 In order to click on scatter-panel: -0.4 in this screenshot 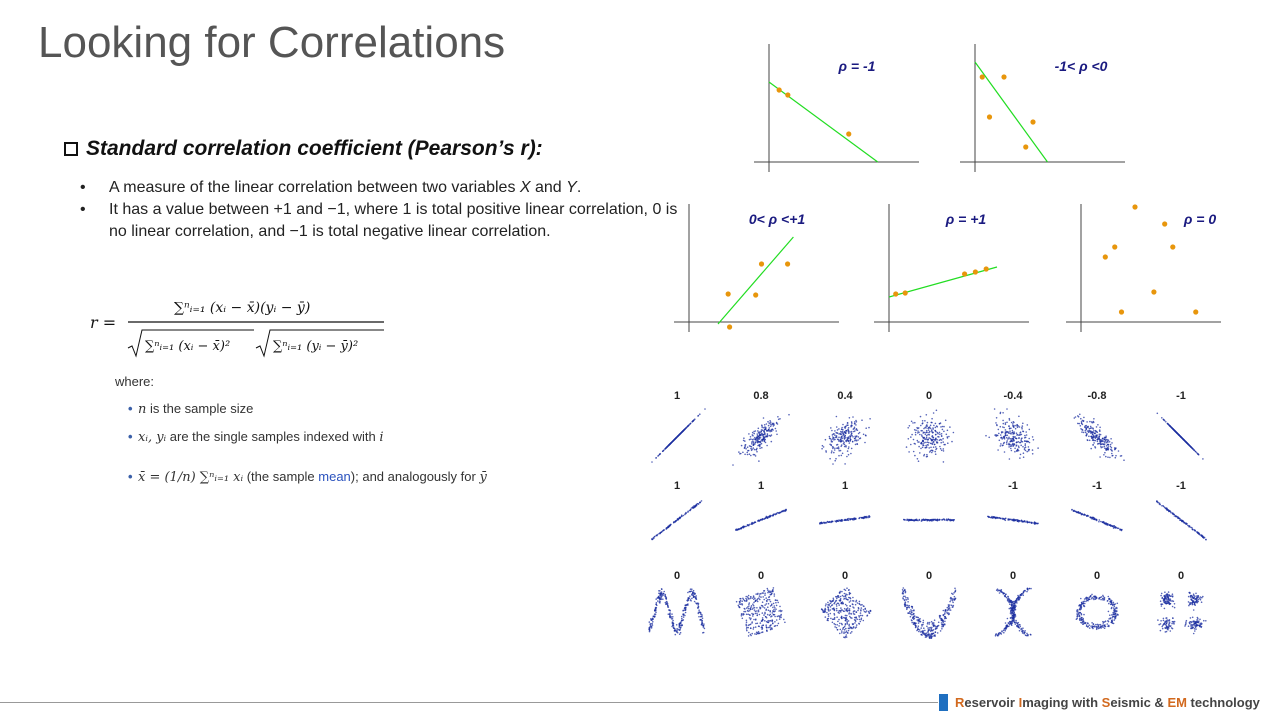, I will do `click(1012, 425)`.